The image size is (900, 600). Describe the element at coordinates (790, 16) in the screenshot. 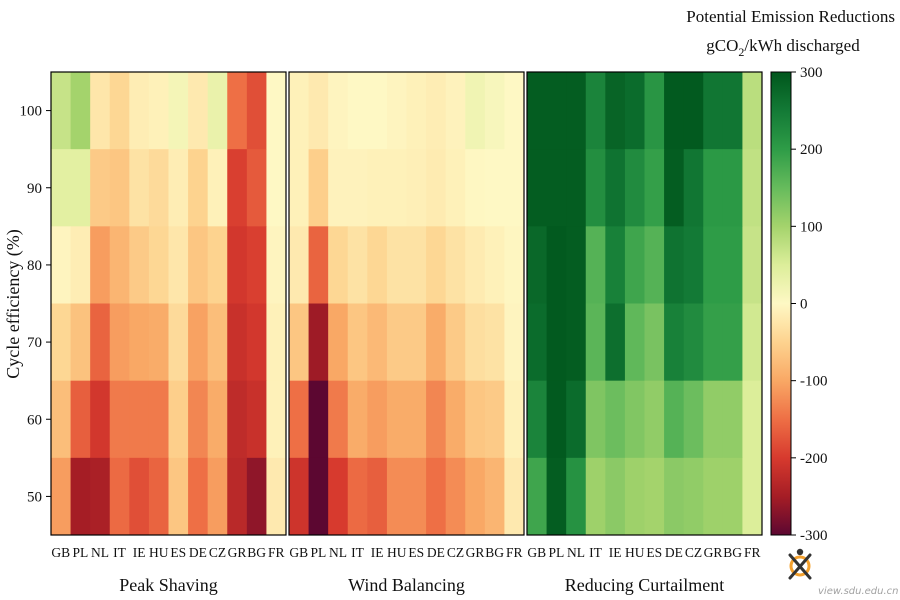

I see `colorbar-title: Potential Emission Reductions` at that location.